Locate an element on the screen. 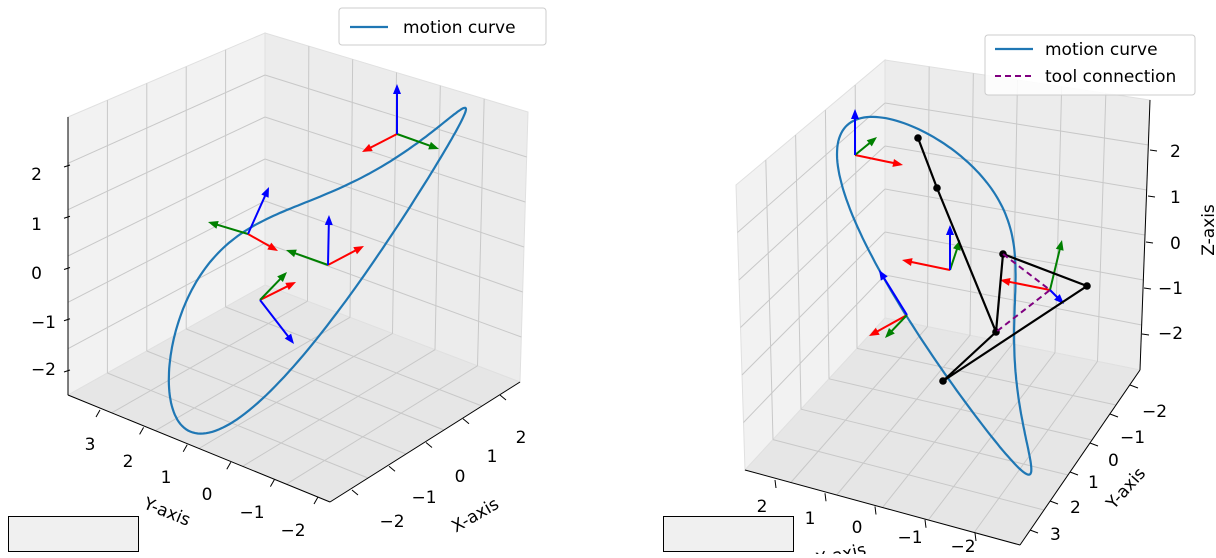  right-y-tick-label: 0 is located at coordinates (1113, 461).